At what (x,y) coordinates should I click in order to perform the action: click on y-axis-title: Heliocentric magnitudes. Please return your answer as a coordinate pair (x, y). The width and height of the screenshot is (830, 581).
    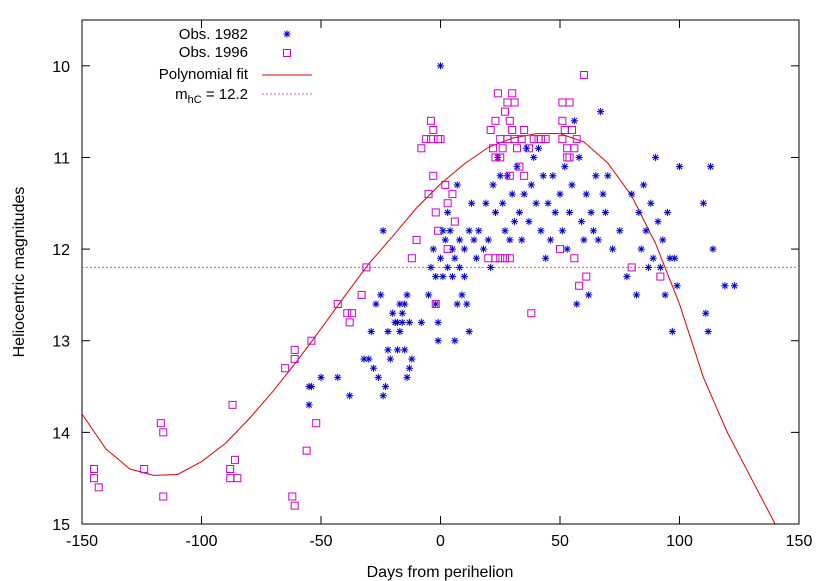
    Looking at the image, I should click on (19, 272).